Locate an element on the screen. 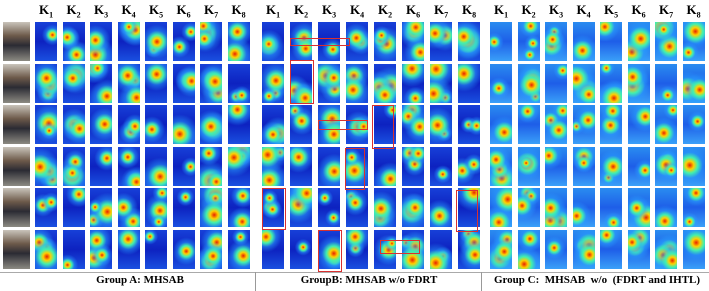 The image size is (709, 291). column-header: K3 is located at coordinates (101, 11).